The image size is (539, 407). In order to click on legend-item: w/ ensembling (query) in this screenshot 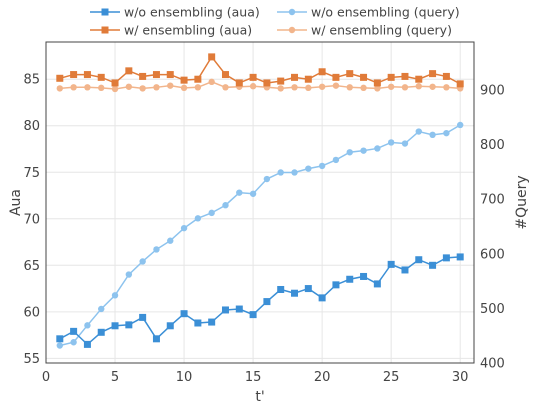, I will do `click(364, 30)`.